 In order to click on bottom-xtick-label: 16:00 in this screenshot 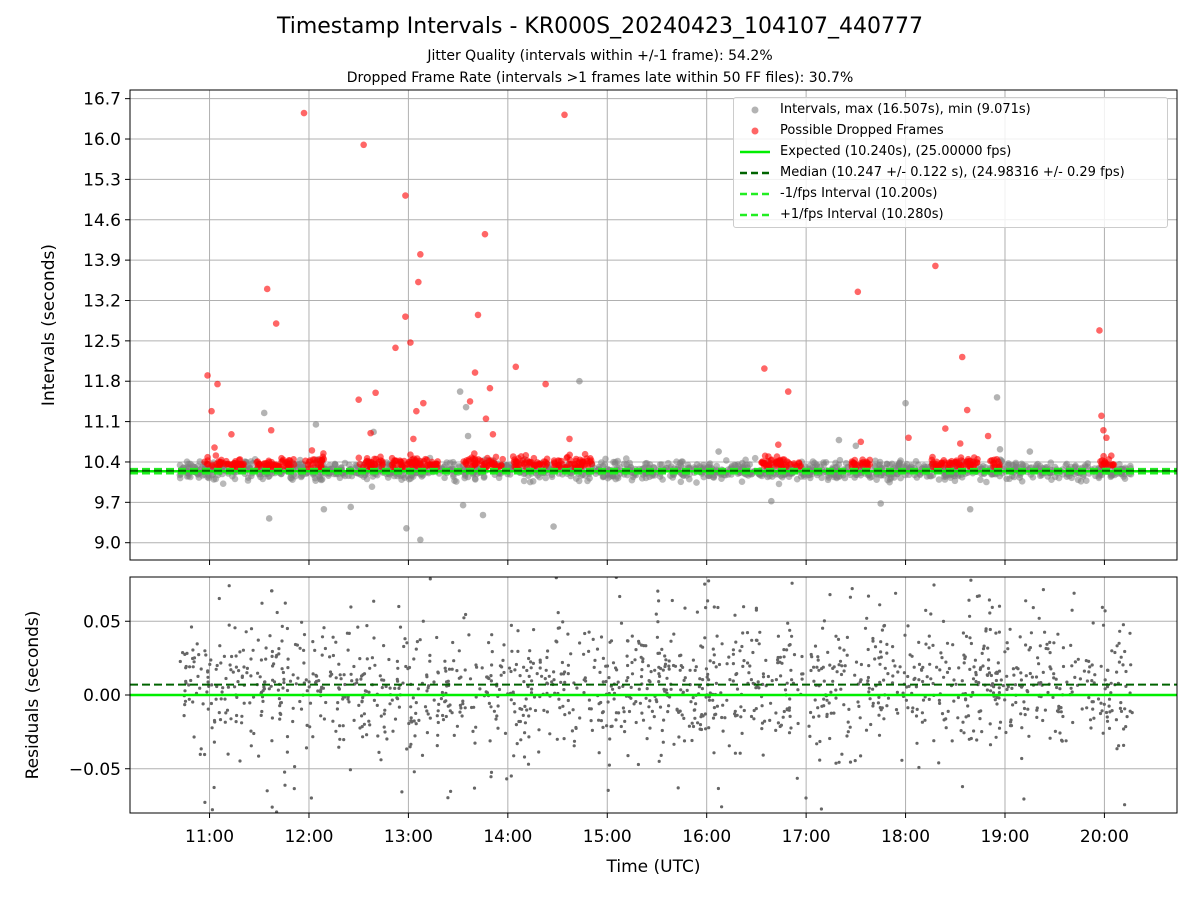, I will do `click(706, 837)`.